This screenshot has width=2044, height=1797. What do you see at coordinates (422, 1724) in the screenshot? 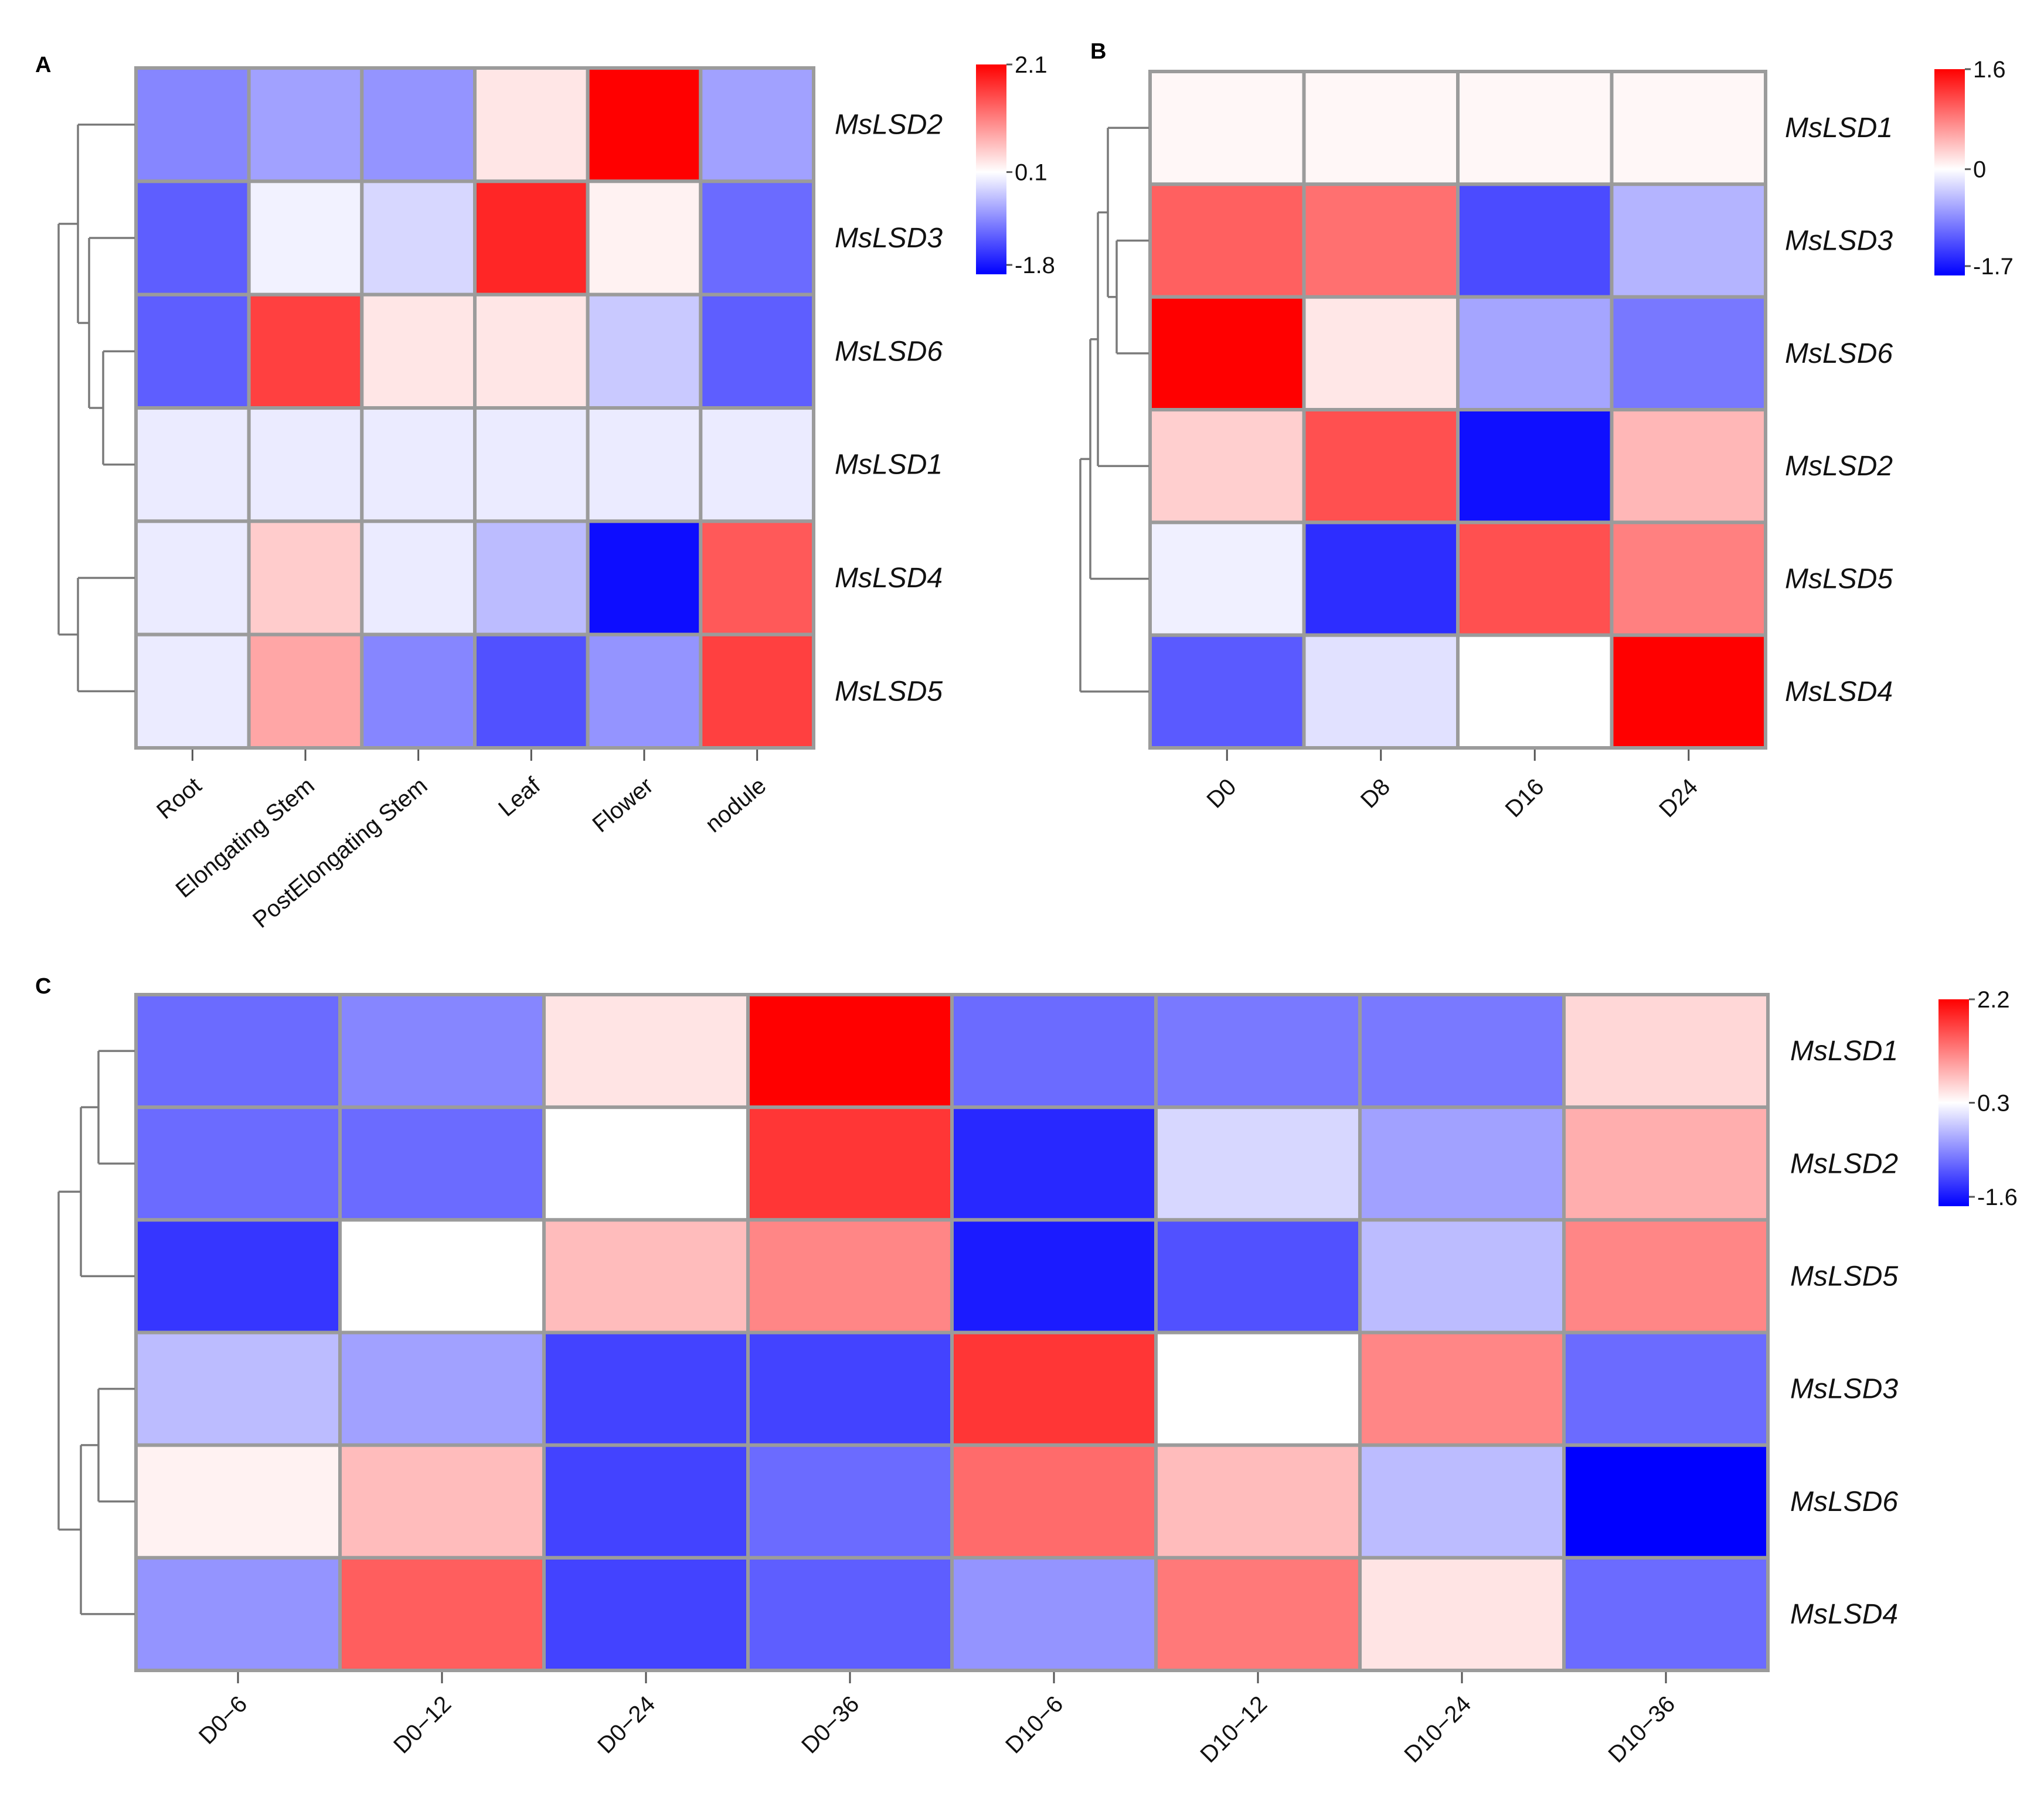
I see `column-label: D0−12` at bounding box center [422, 1724].